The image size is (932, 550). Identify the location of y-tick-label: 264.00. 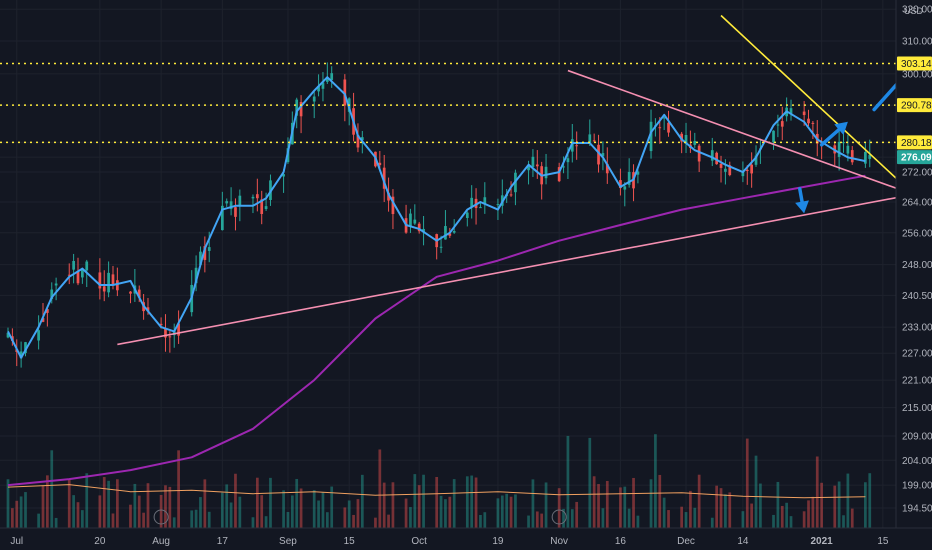
(917, 202).